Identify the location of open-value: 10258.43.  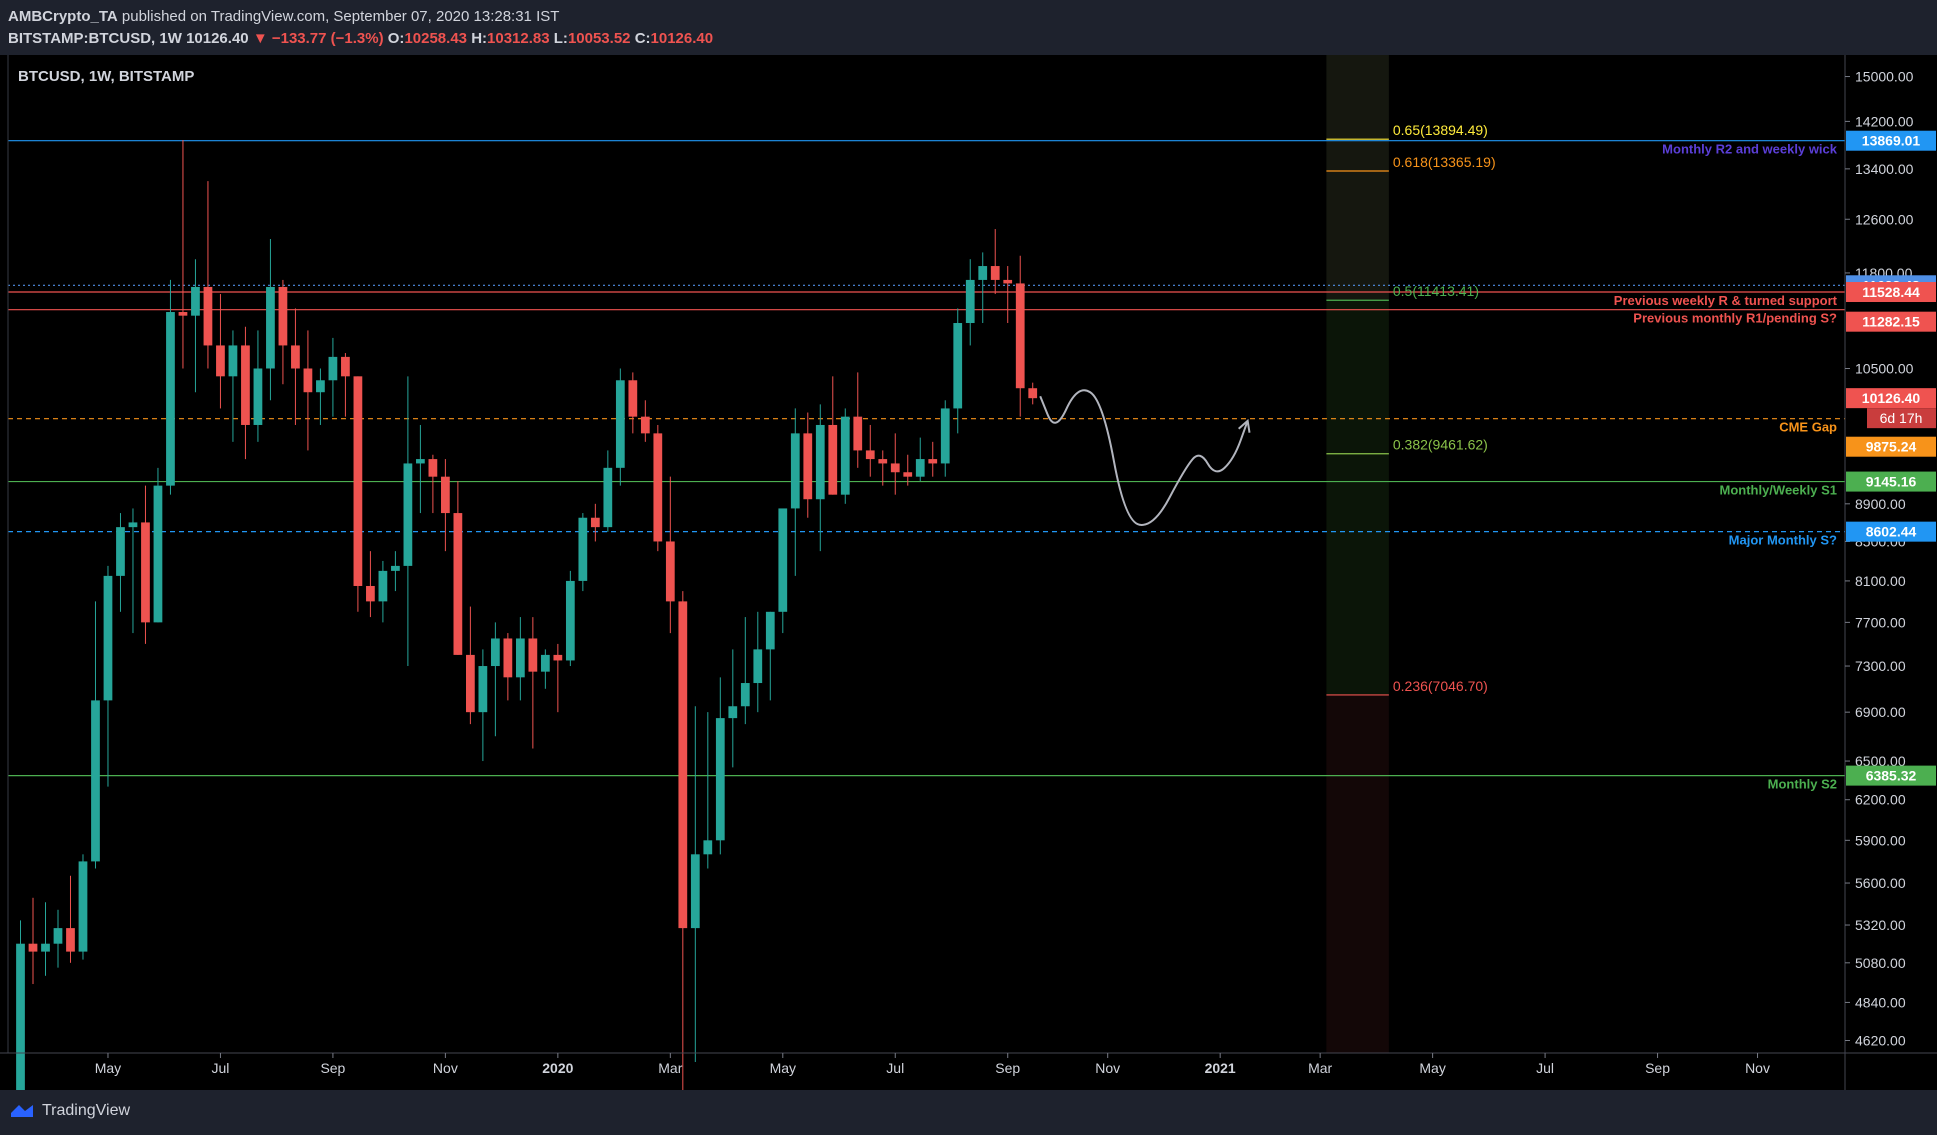
(436, 38).